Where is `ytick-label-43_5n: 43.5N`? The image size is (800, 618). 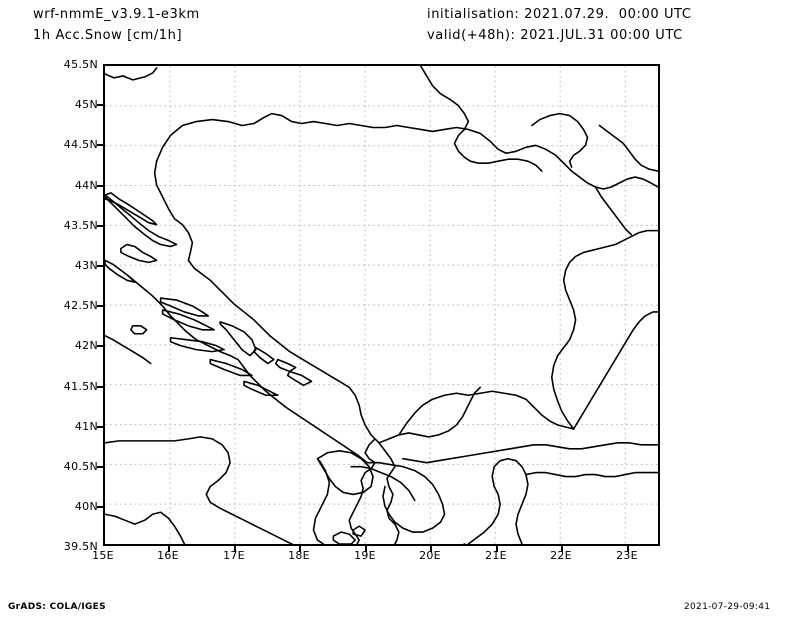
ytick-label-43_5n: 43.5N is located at coordinates (80, 225).